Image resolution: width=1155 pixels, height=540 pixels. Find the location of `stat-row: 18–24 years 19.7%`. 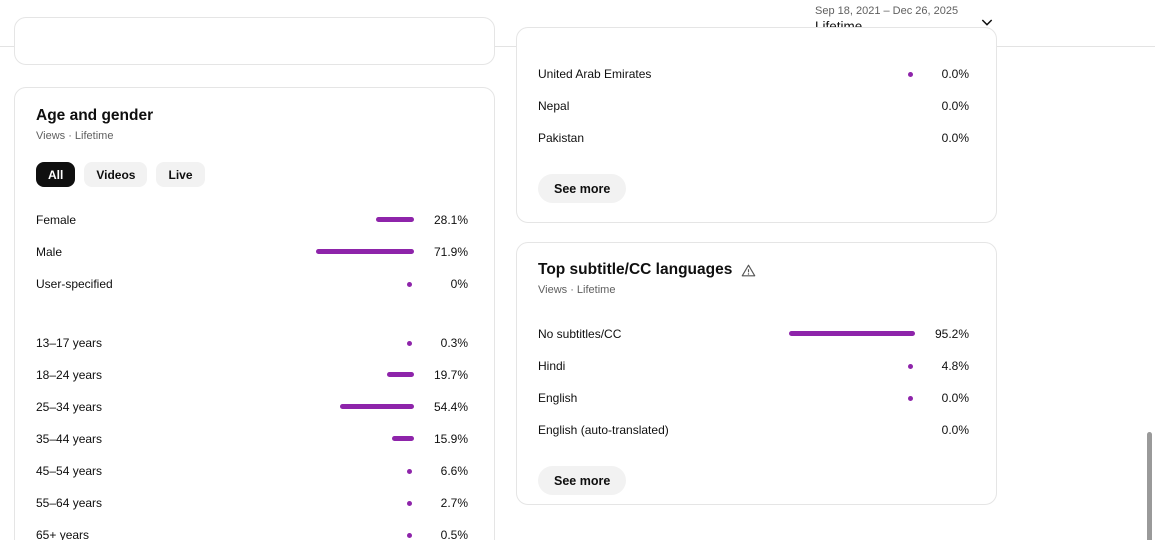

stat-row: 18–24 years 19.7% is located at coordinates (254, 375).